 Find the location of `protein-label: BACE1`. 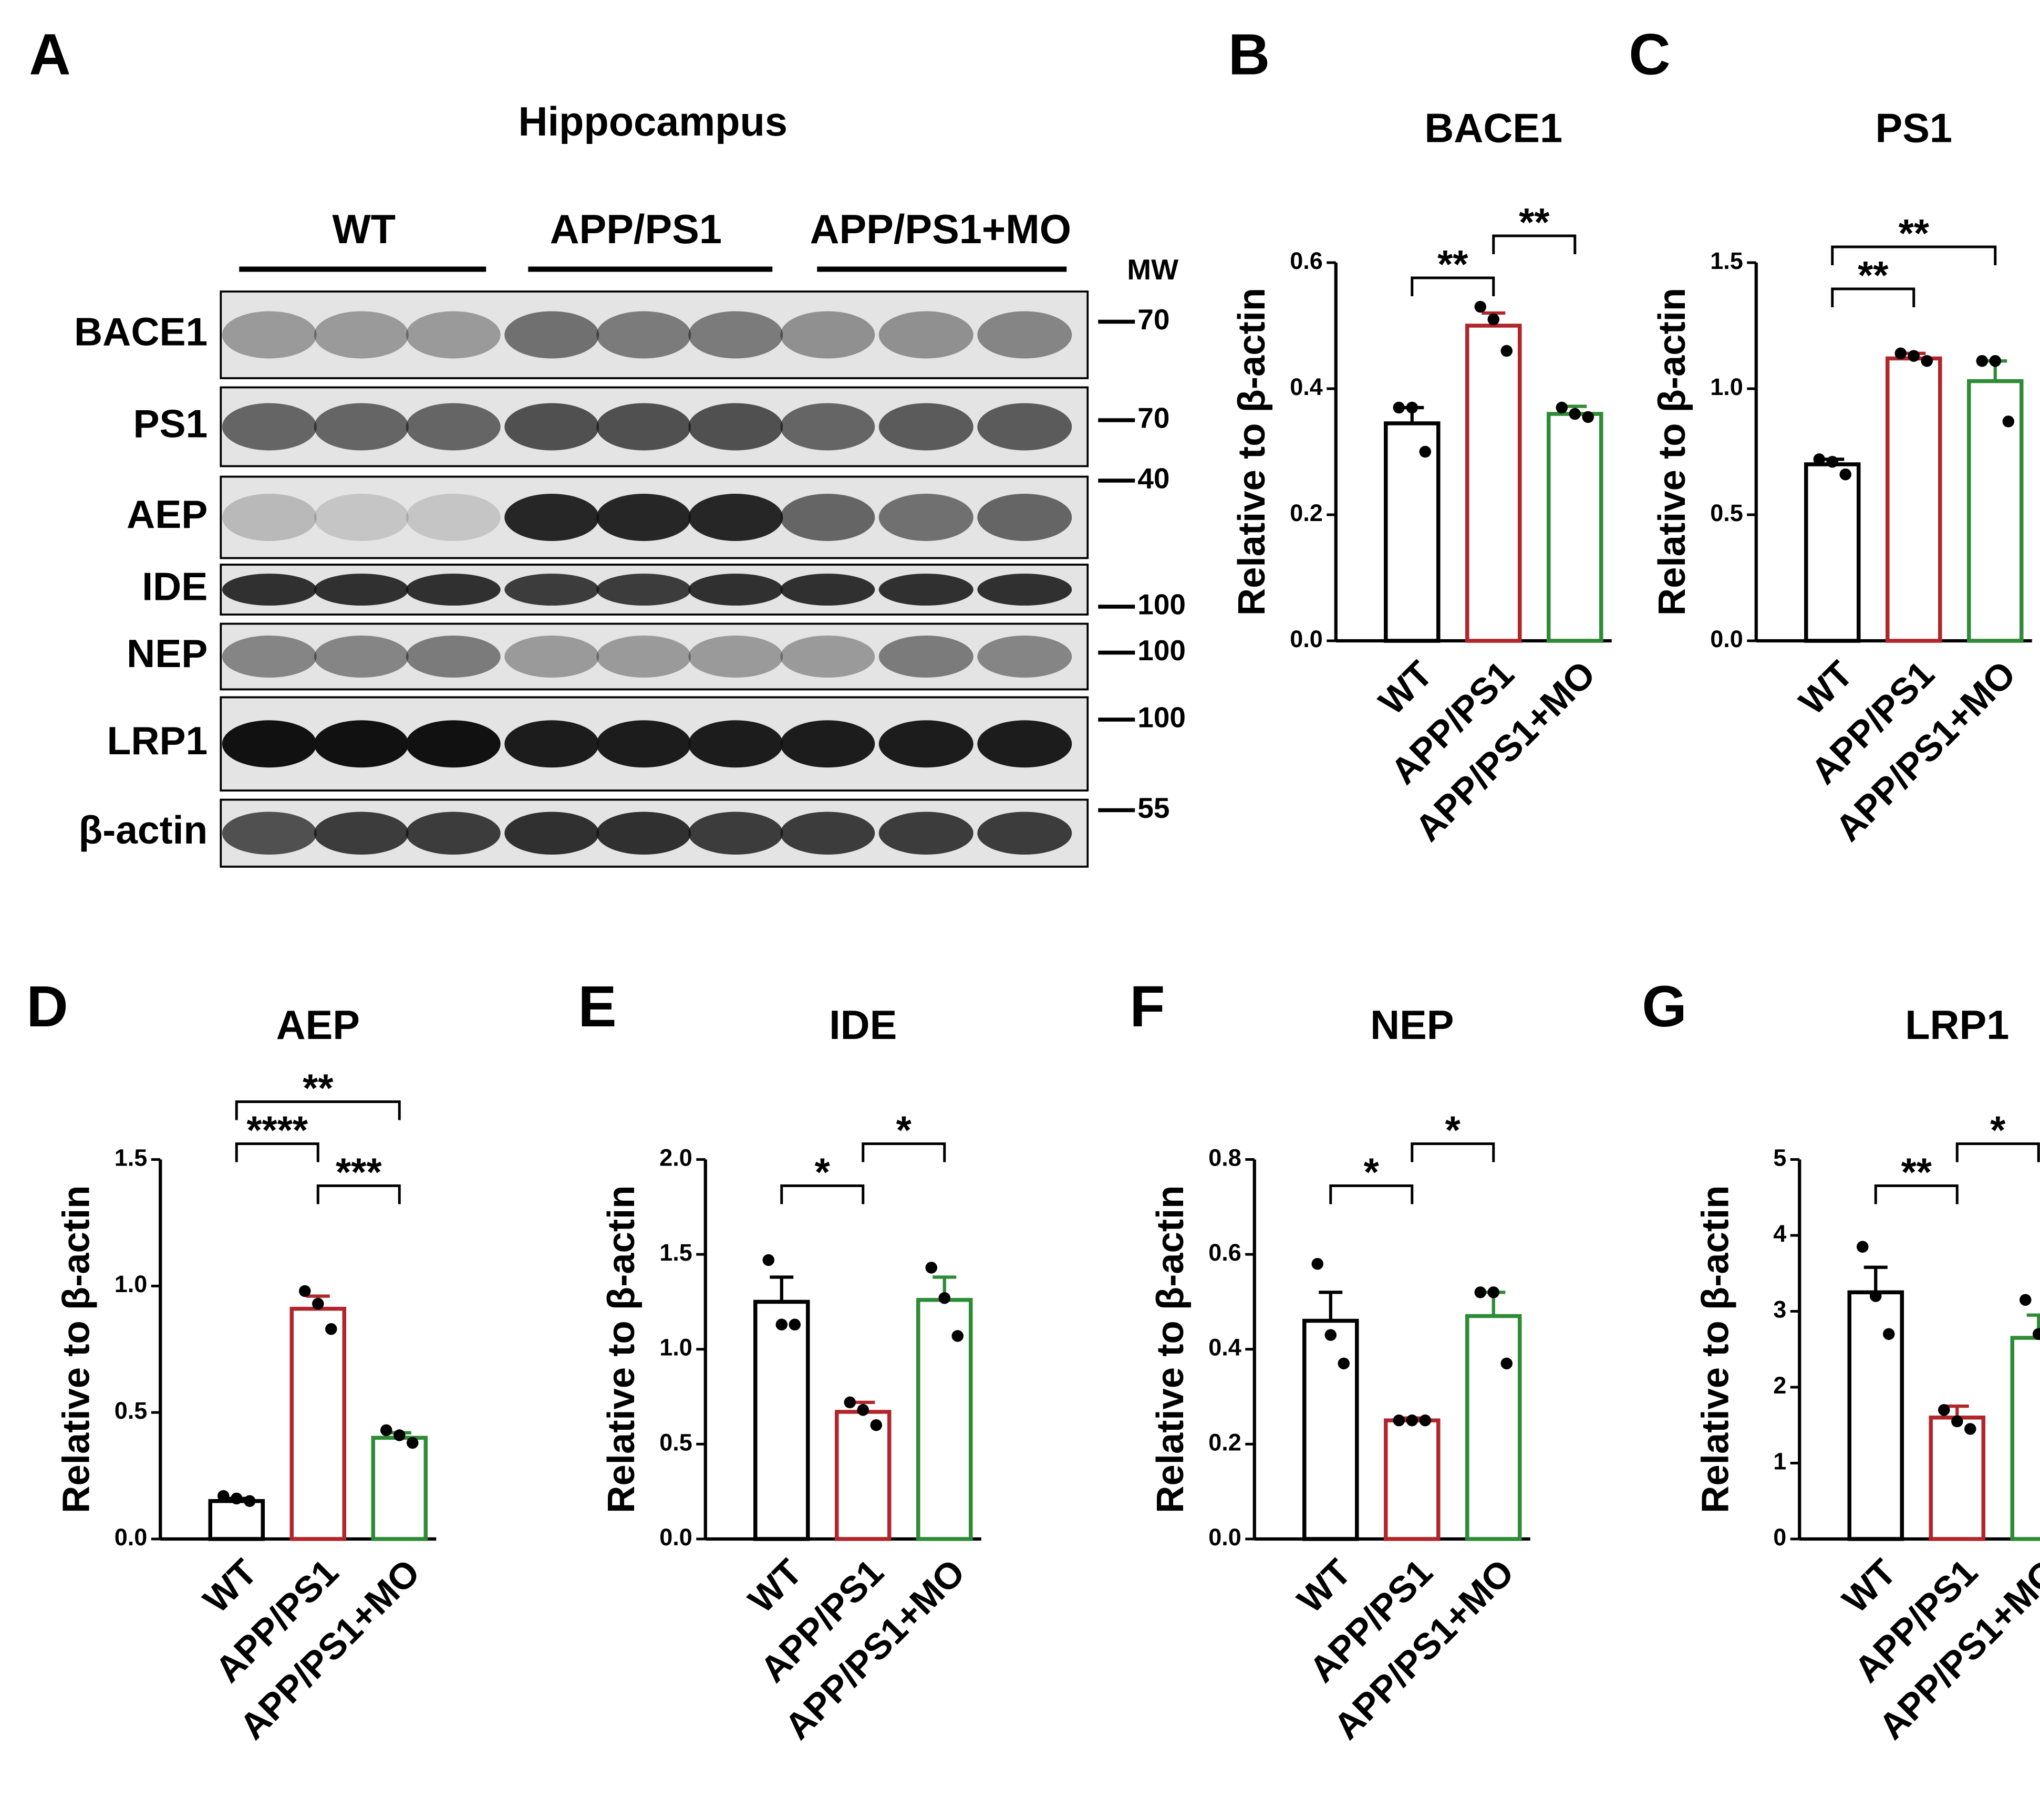

protein-label: BACE1 is located at coordinates (141, 331).